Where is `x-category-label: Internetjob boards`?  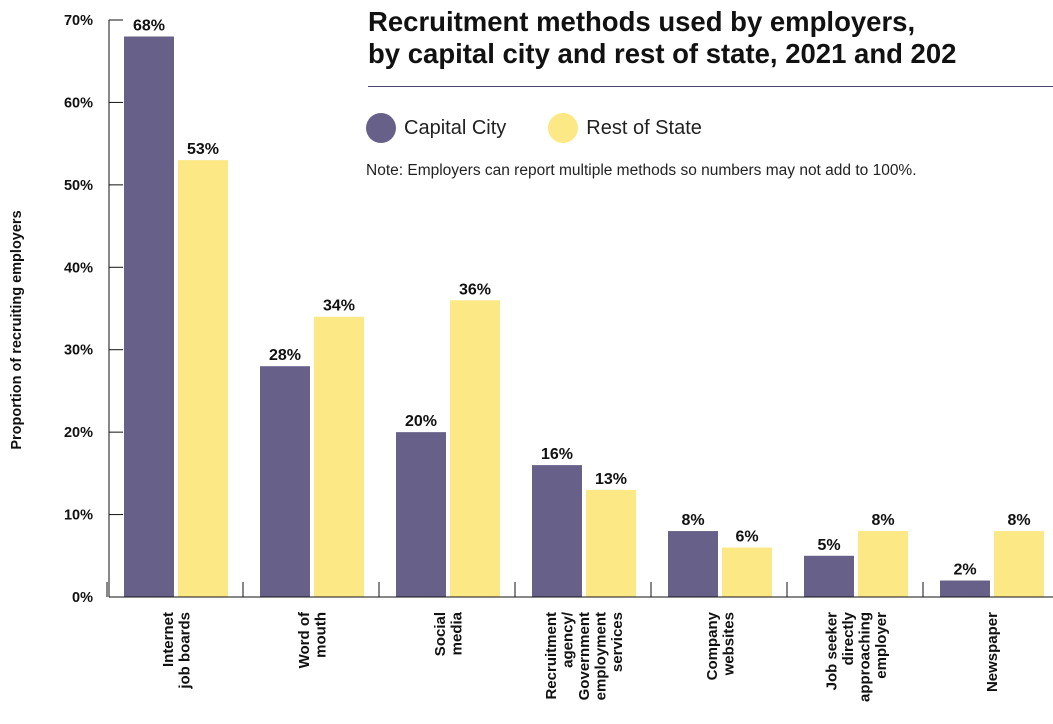
x-category-label: Internetjob boards is located at coordinates (177, 651).